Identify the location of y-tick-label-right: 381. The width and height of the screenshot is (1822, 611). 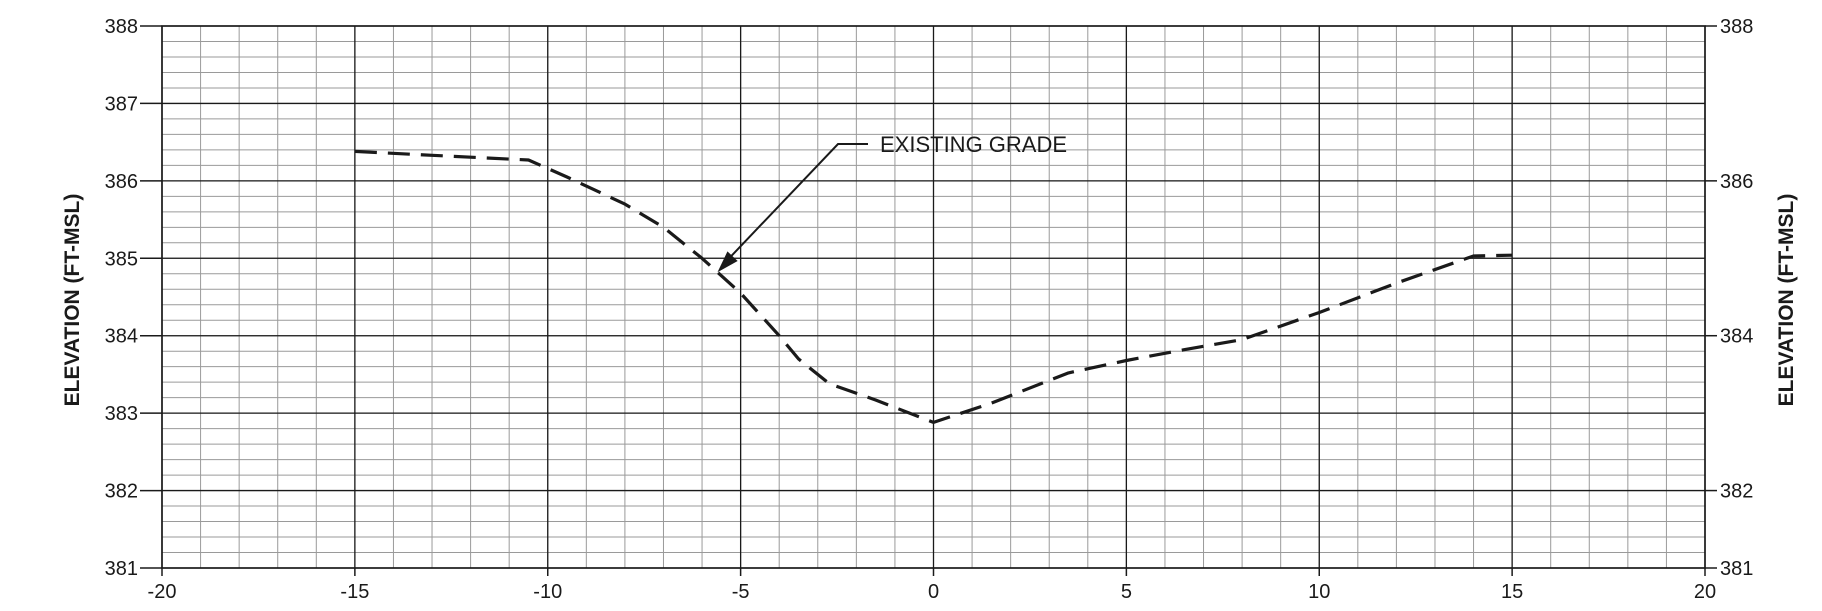
(1736, 569).